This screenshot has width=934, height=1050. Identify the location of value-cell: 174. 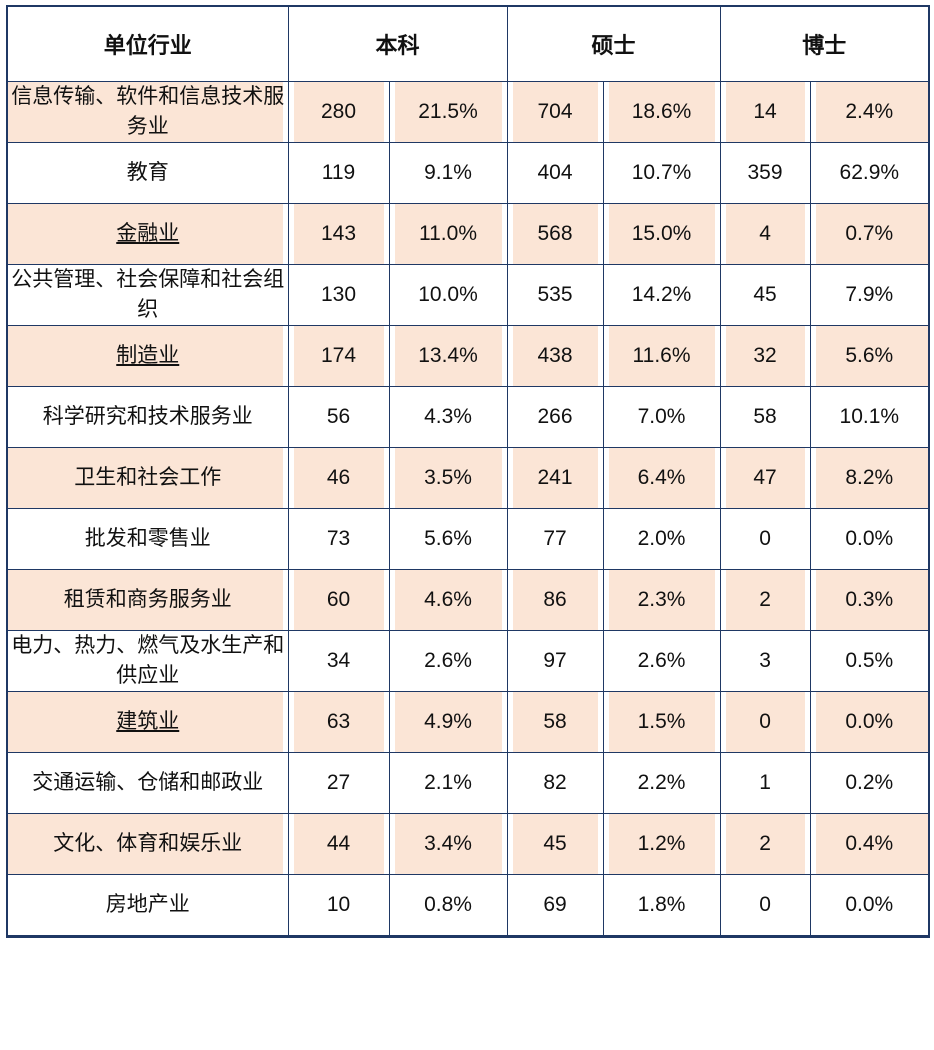
(338, 356).